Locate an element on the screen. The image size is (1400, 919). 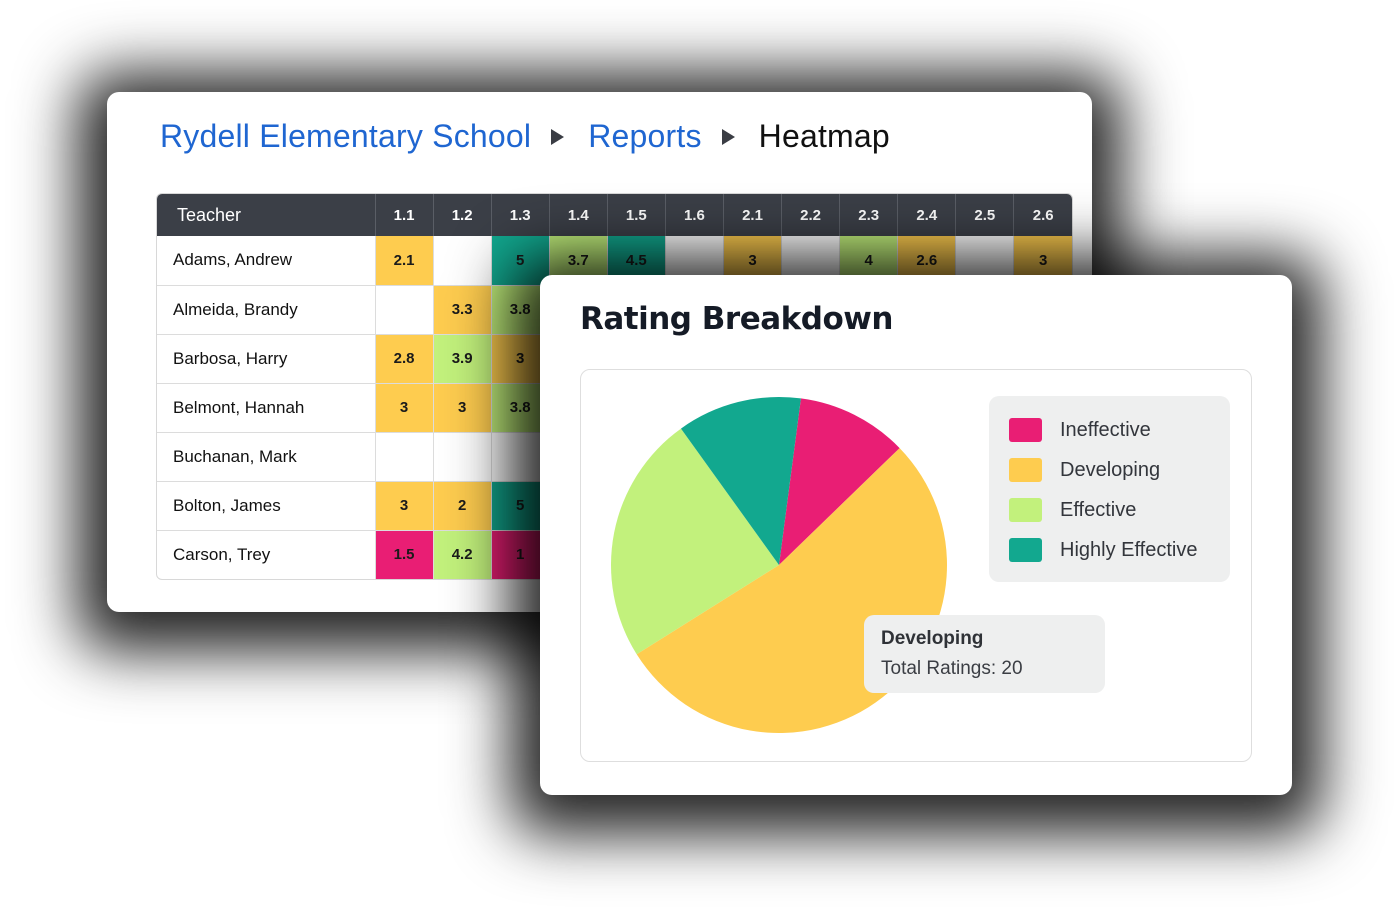
column-header-2-3: 2.3 is located at coordinates (868, 215).